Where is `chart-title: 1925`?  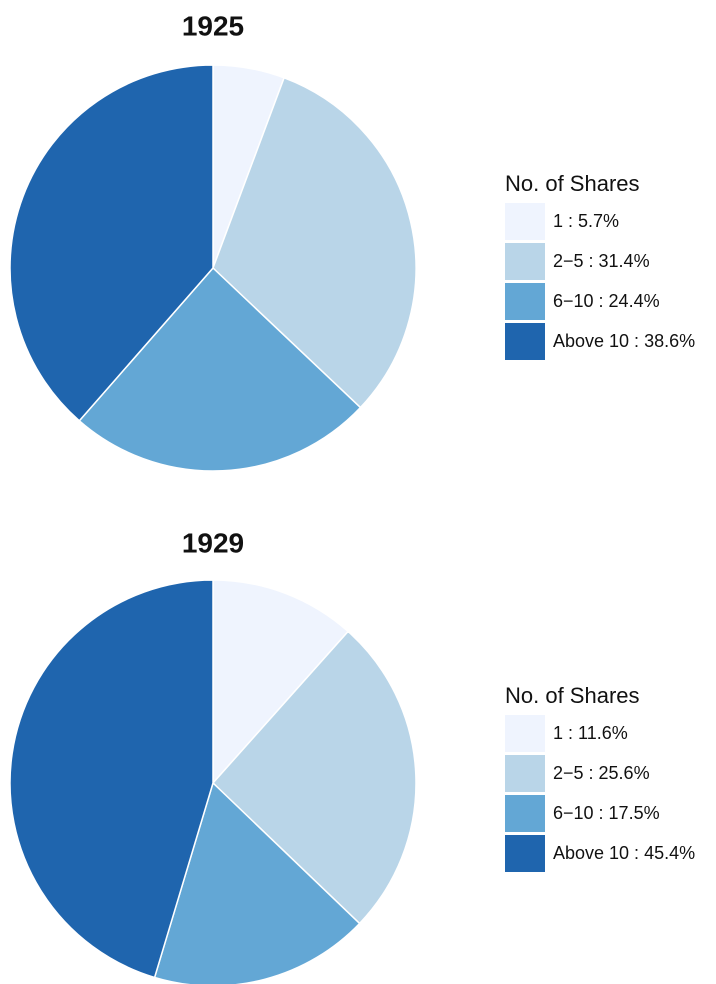 chart-title: 1925 is located at coordinates (213, 25).